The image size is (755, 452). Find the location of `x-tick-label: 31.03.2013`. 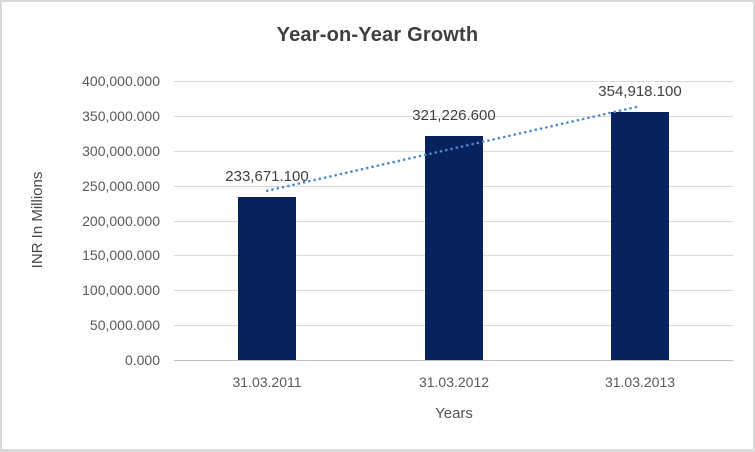

x-tick-label: 31.03.2013 is located at coordinates (640, 382).